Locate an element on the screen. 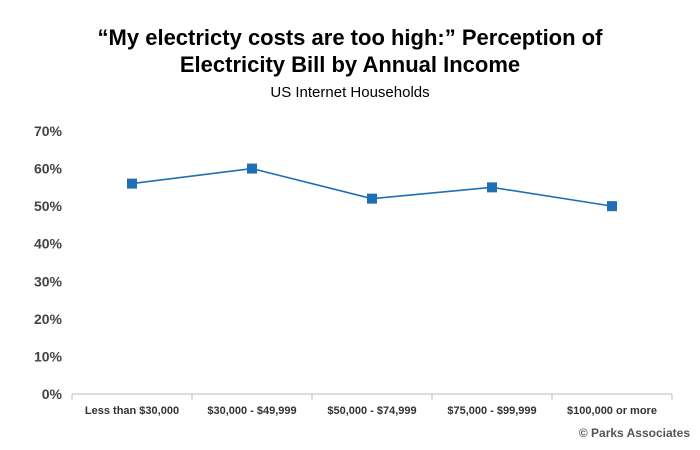 The width and height of the screenshot is (700, 450). x-tick-label: Less than $30,000 is located at coordinates (132, 411).